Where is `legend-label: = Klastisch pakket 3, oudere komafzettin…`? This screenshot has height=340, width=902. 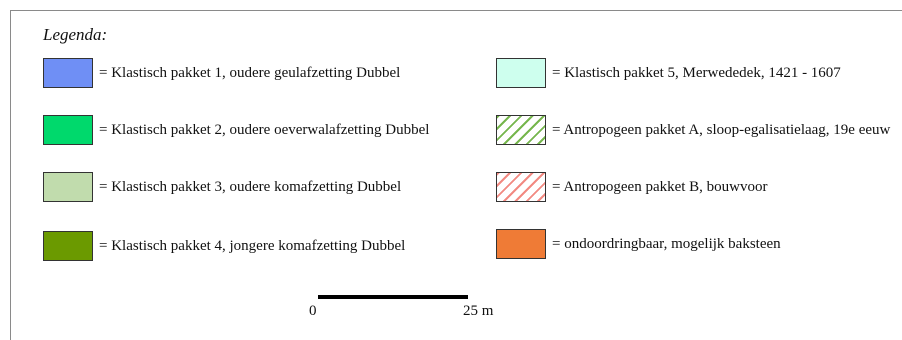 legend-label: = Klastisch pakket 3, oudere komafzettin… is located at coordinates (250, 186).